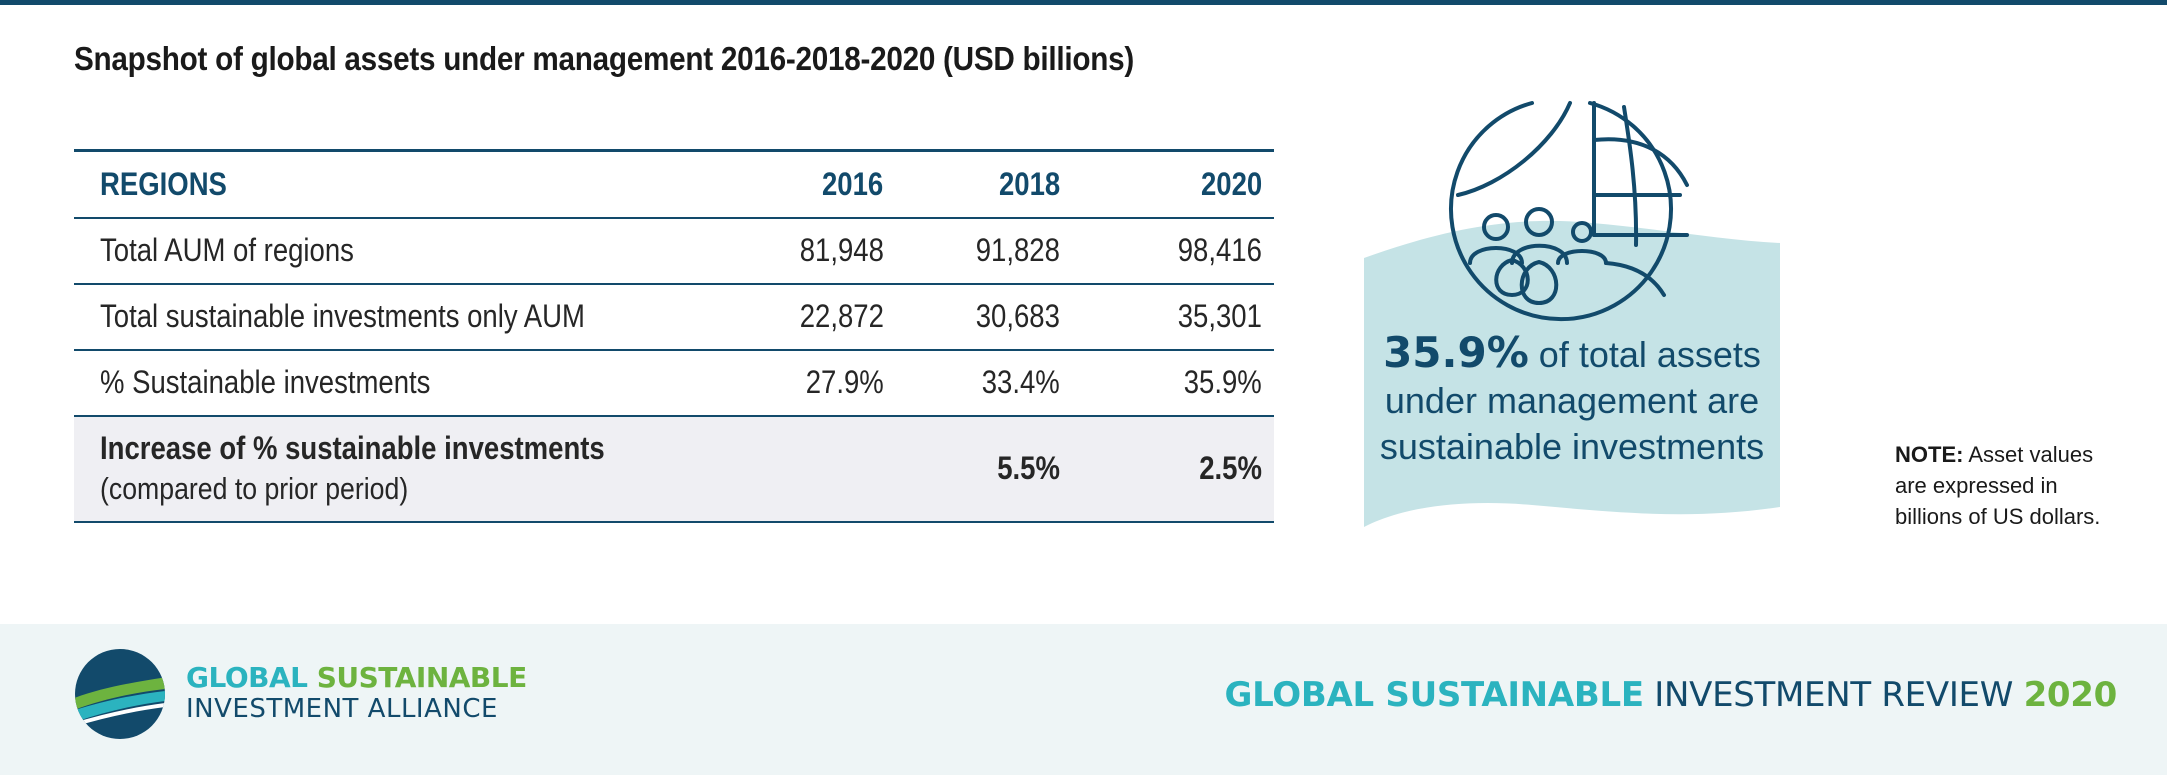 The height and width of the screenshot is (775, 2167). Describe the element at coordinates (227, 250) in the screenshot. I see `row-label: Total AUM of regions` at that location.